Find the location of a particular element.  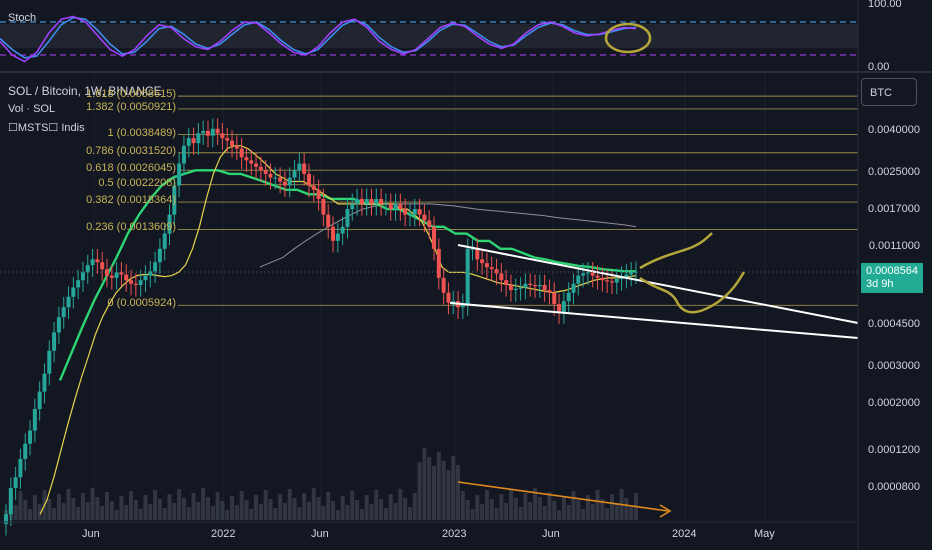

stoch-pane is located at coordinates (466, 44).